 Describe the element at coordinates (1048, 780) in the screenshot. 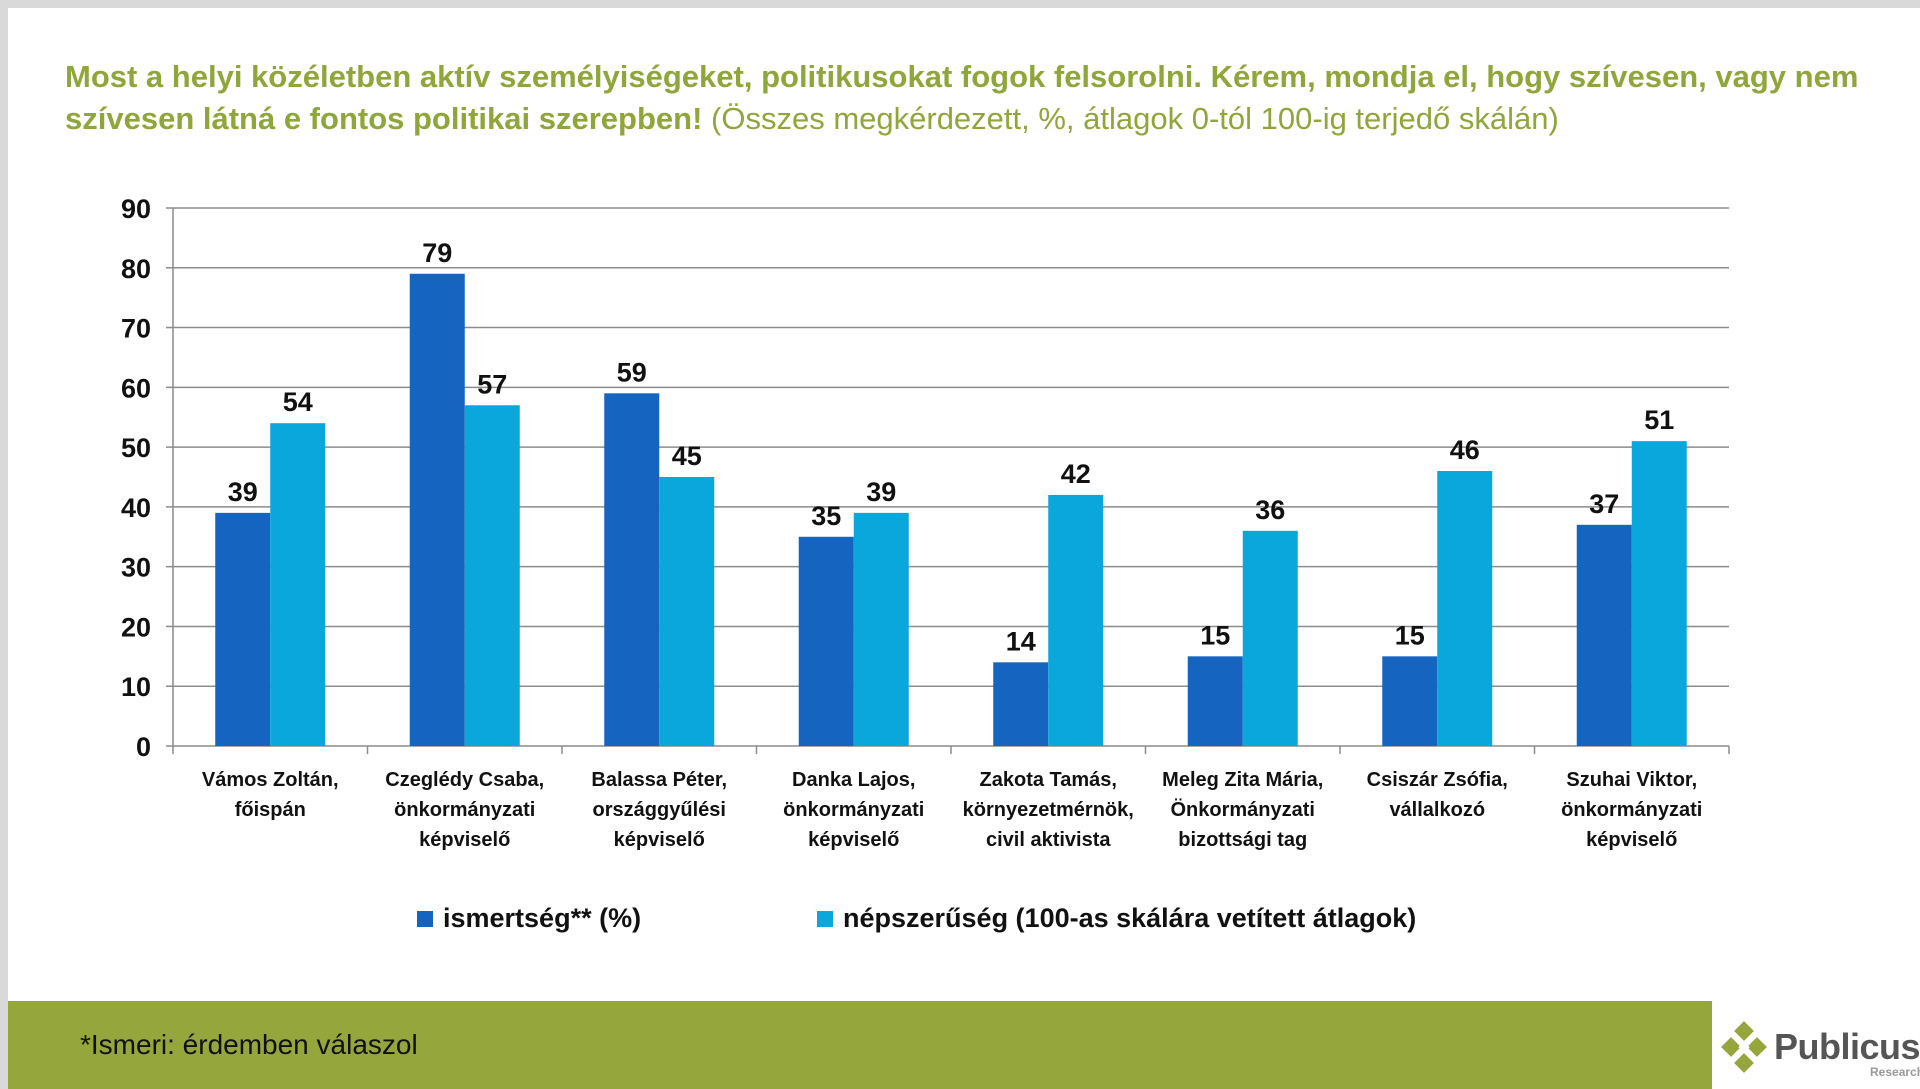

I see `x-category-label: Zakota Tamás,` at that location.